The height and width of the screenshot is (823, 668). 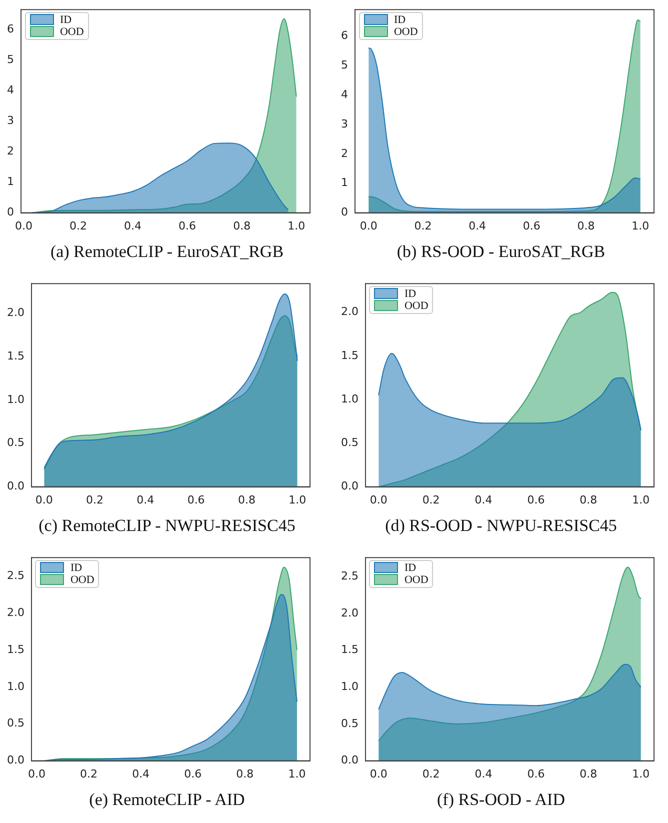 I want to click on text: (c) RemoteCLIP - NWPU-RESISC45, so click(x=167, y=526).